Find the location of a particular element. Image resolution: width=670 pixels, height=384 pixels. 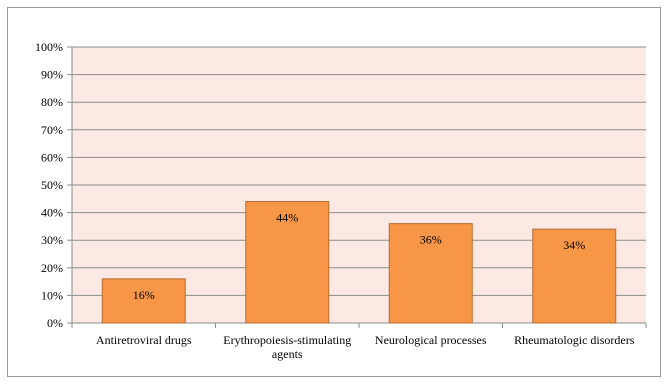

y-tick-label: 40% is located at coordinates (52, 213).